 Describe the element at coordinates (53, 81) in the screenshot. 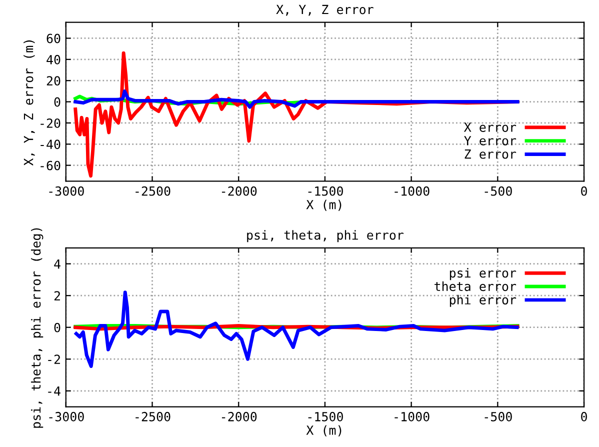

I see `y-tick-label: 20` at that location.